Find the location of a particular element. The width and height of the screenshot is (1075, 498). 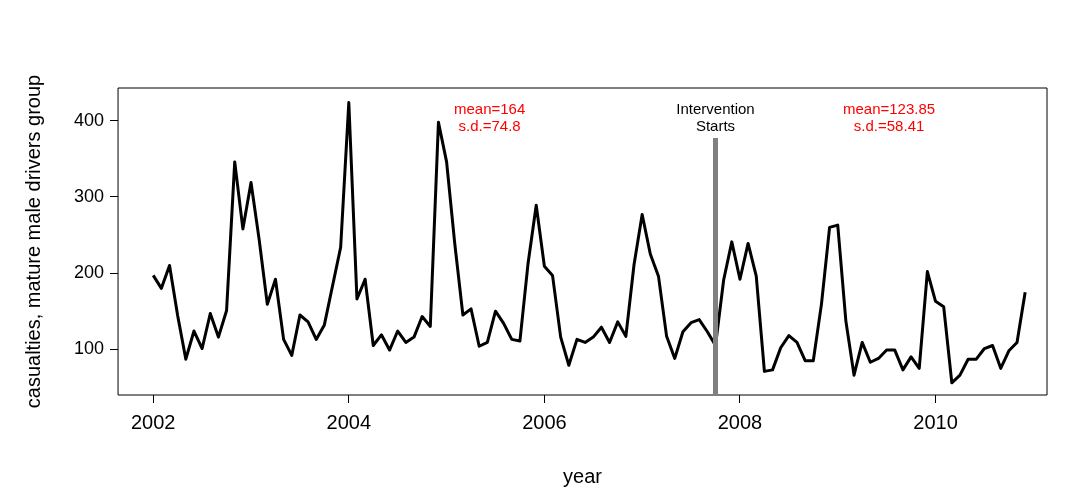

x-axis-title: year is located at coordinates (583, 475).